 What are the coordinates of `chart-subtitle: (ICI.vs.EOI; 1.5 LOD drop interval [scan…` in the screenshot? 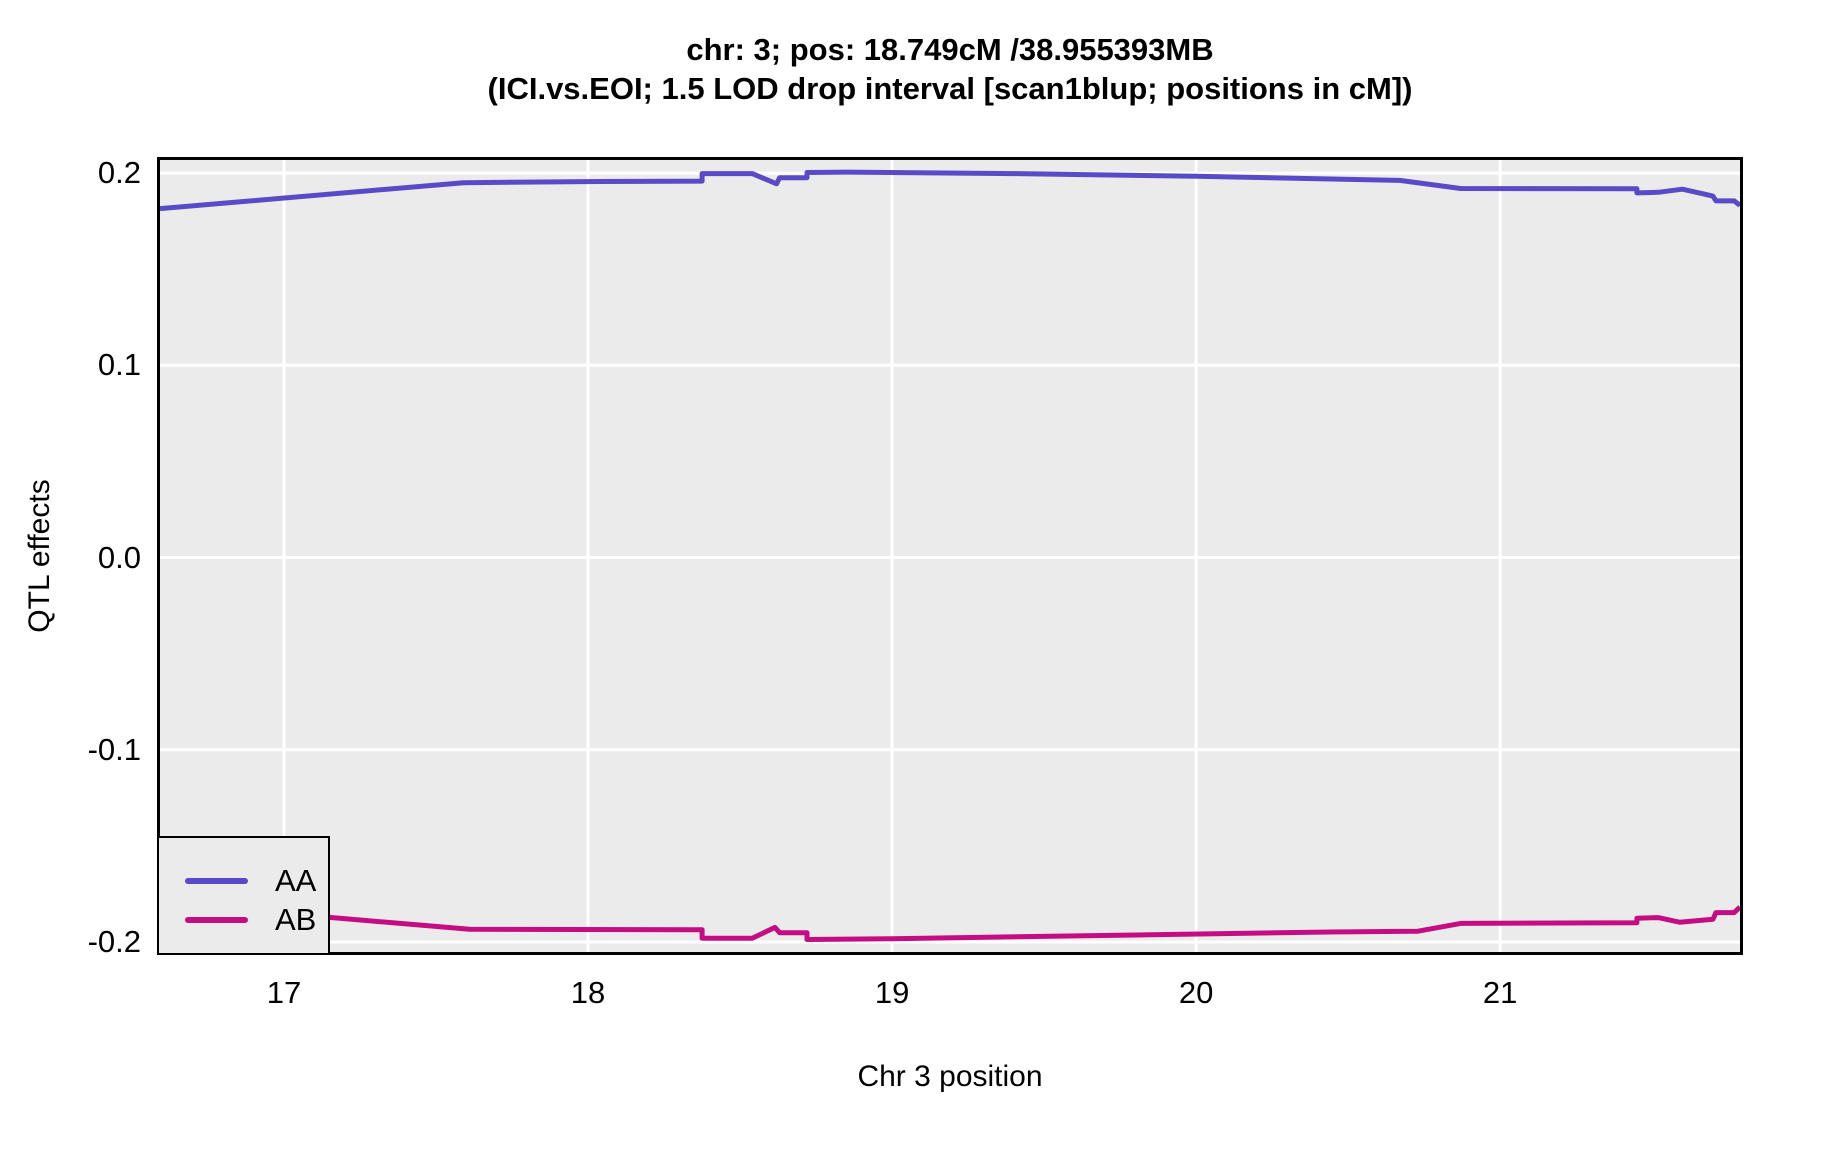 It's located at (950, 88).